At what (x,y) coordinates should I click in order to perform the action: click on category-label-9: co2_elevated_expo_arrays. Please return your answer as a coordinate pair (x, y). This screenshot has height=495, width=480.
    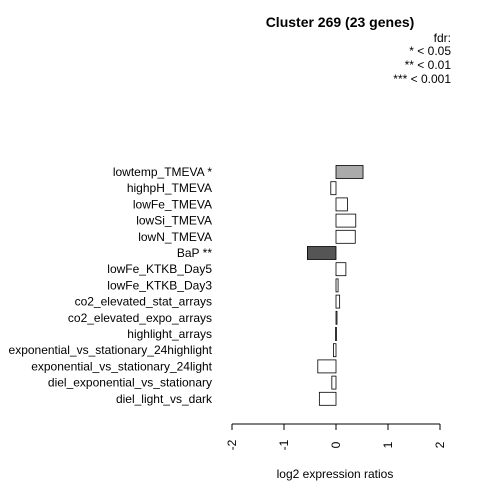
    Looking at the image, I should click on (140, 318).